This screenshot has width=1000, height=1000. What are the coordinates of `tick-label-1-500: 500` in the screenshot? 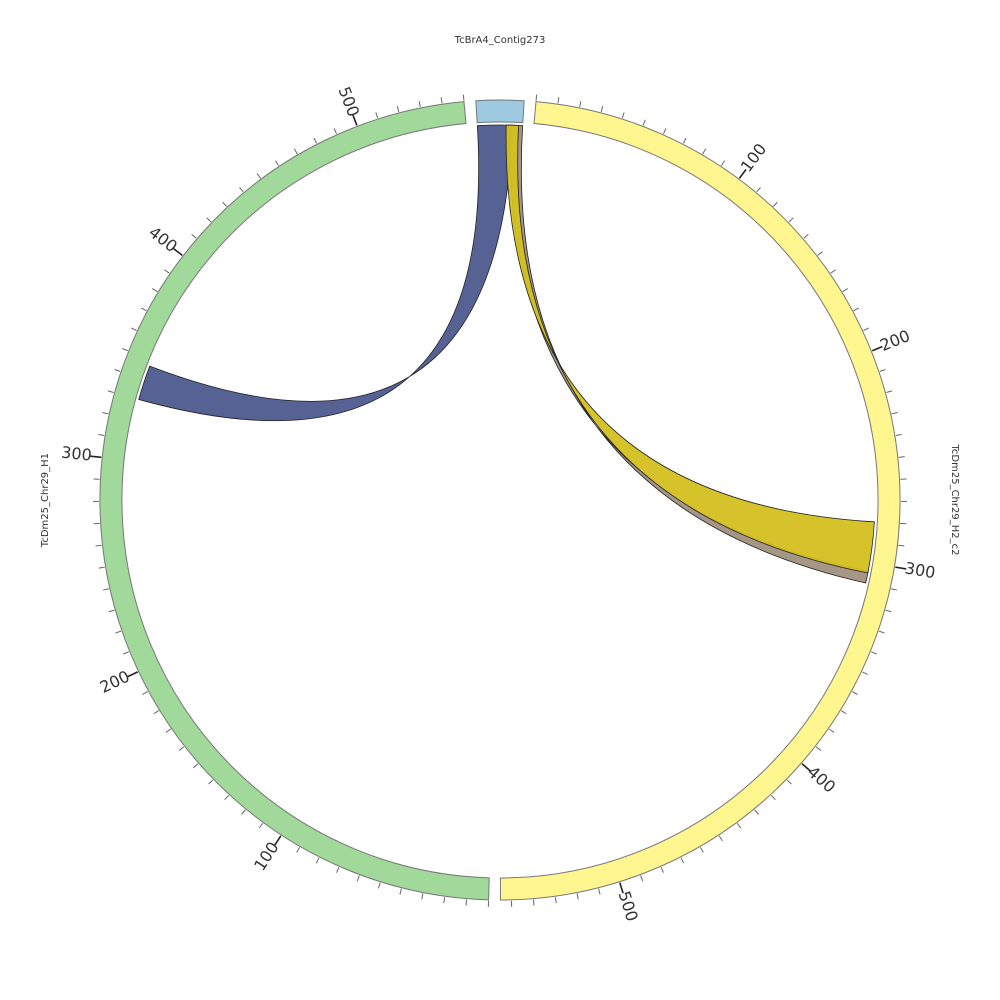 It's located at (628, 906).